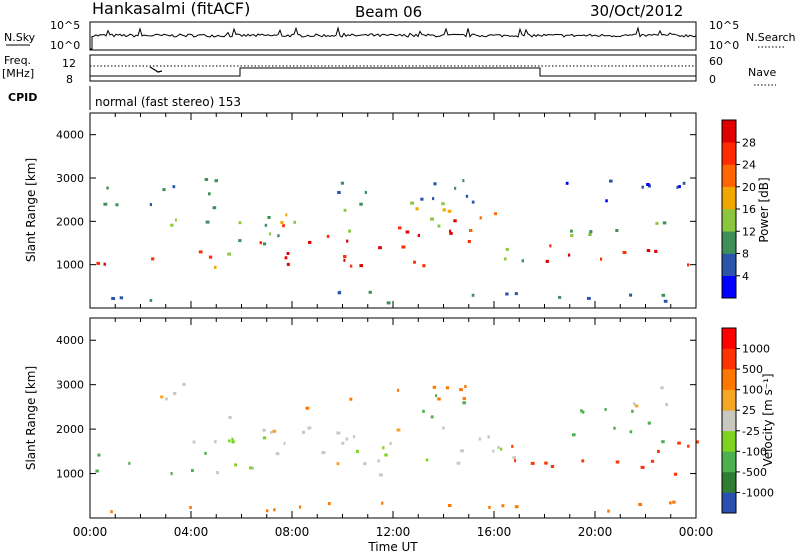 The image size is (800, 554). What do you see at coordinates (31, 210) in the screenshot?
I see `power-ylabel: Slant Range [km]` at bounding box center [31, 210].